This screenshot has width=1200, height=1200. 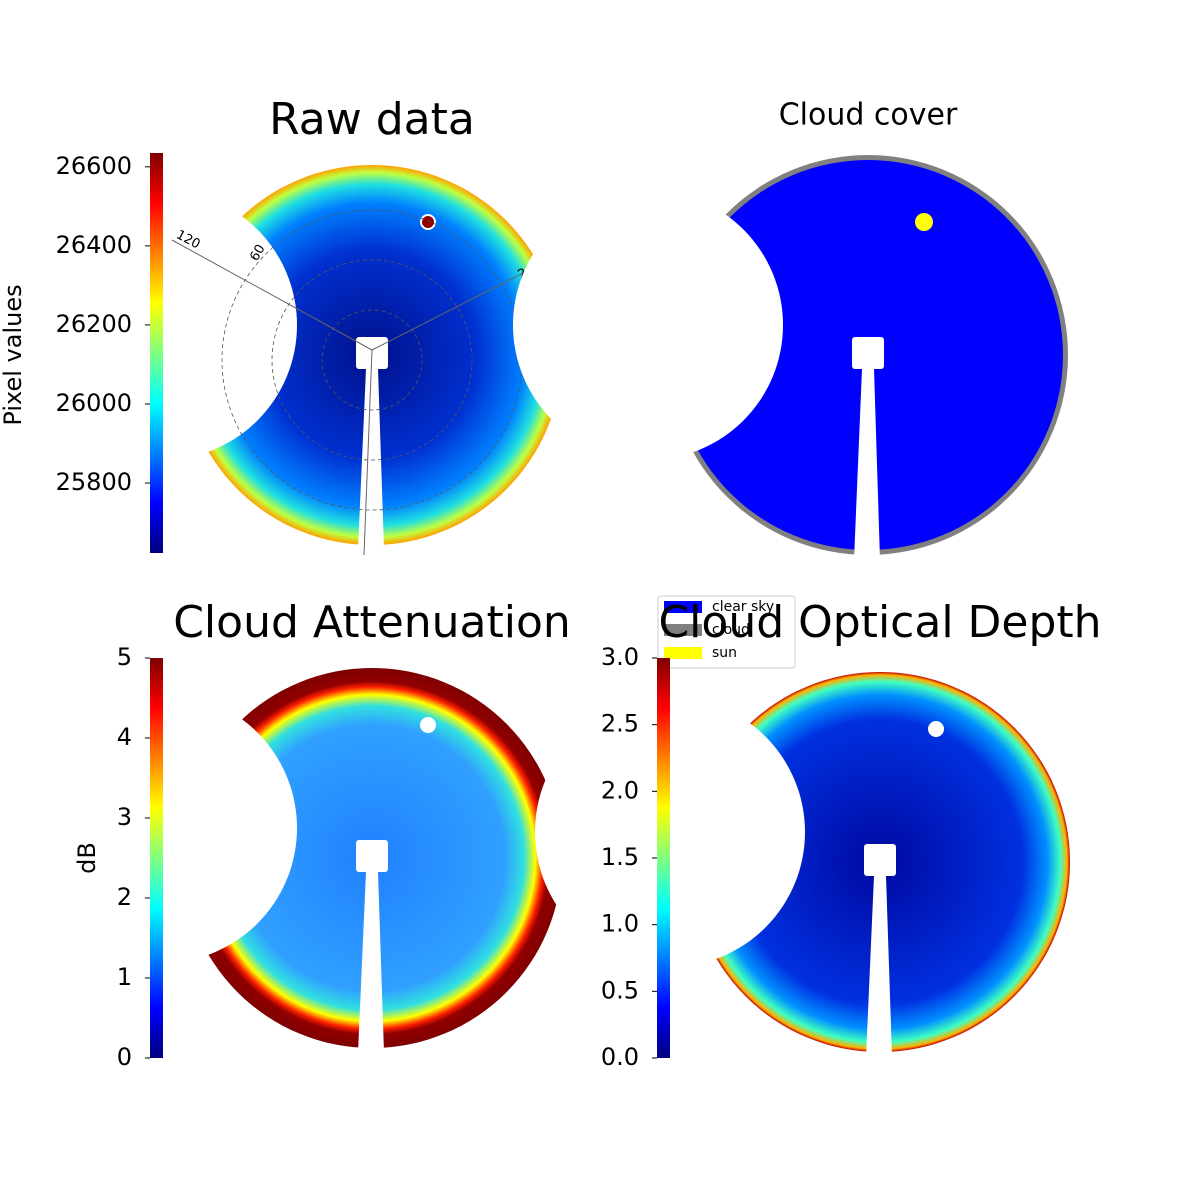 What do you see at coordinates (372, 119) in the screenshot?
I see `chart-title: Raw data` at bounding box center [372, 119].